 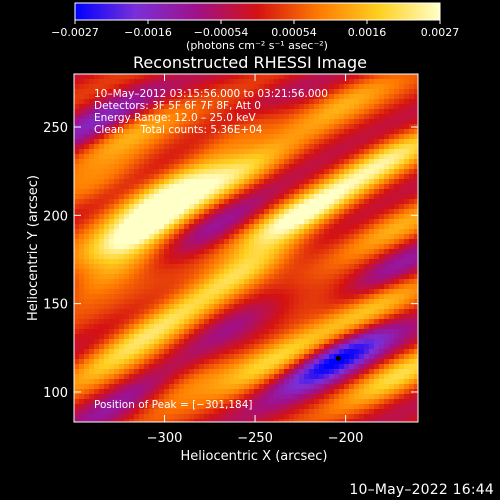 What do you see at coordinates (148, 32) in the screenshot?
I see `colorbar-tick-label: −0.0016` at bounding box center [148, 32].